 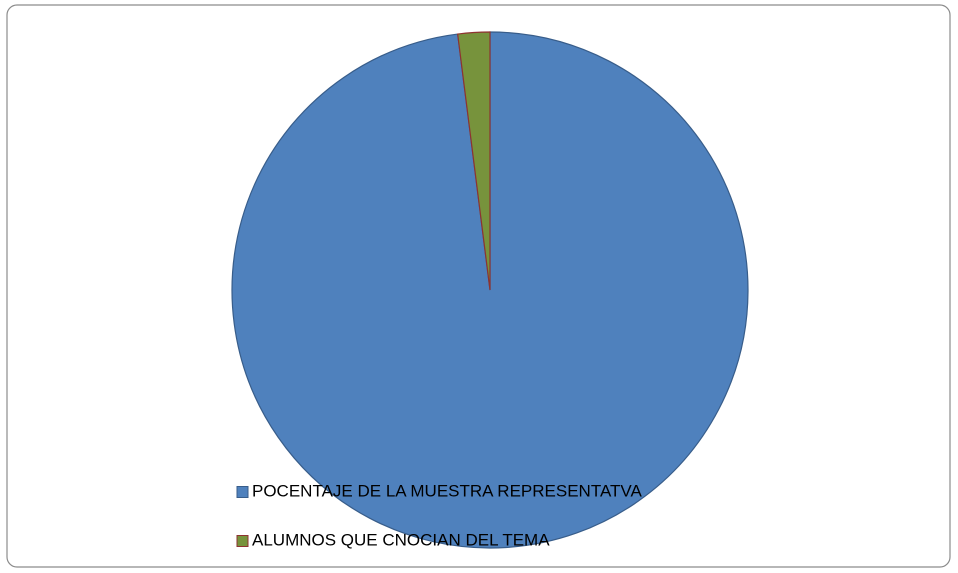 What do you see at coordinates (401, 539) in the screenshot?
I see `legend-label: ALUMNOS QUE CNOCIAN DEL TEMA` at bounding box center [401, 539].